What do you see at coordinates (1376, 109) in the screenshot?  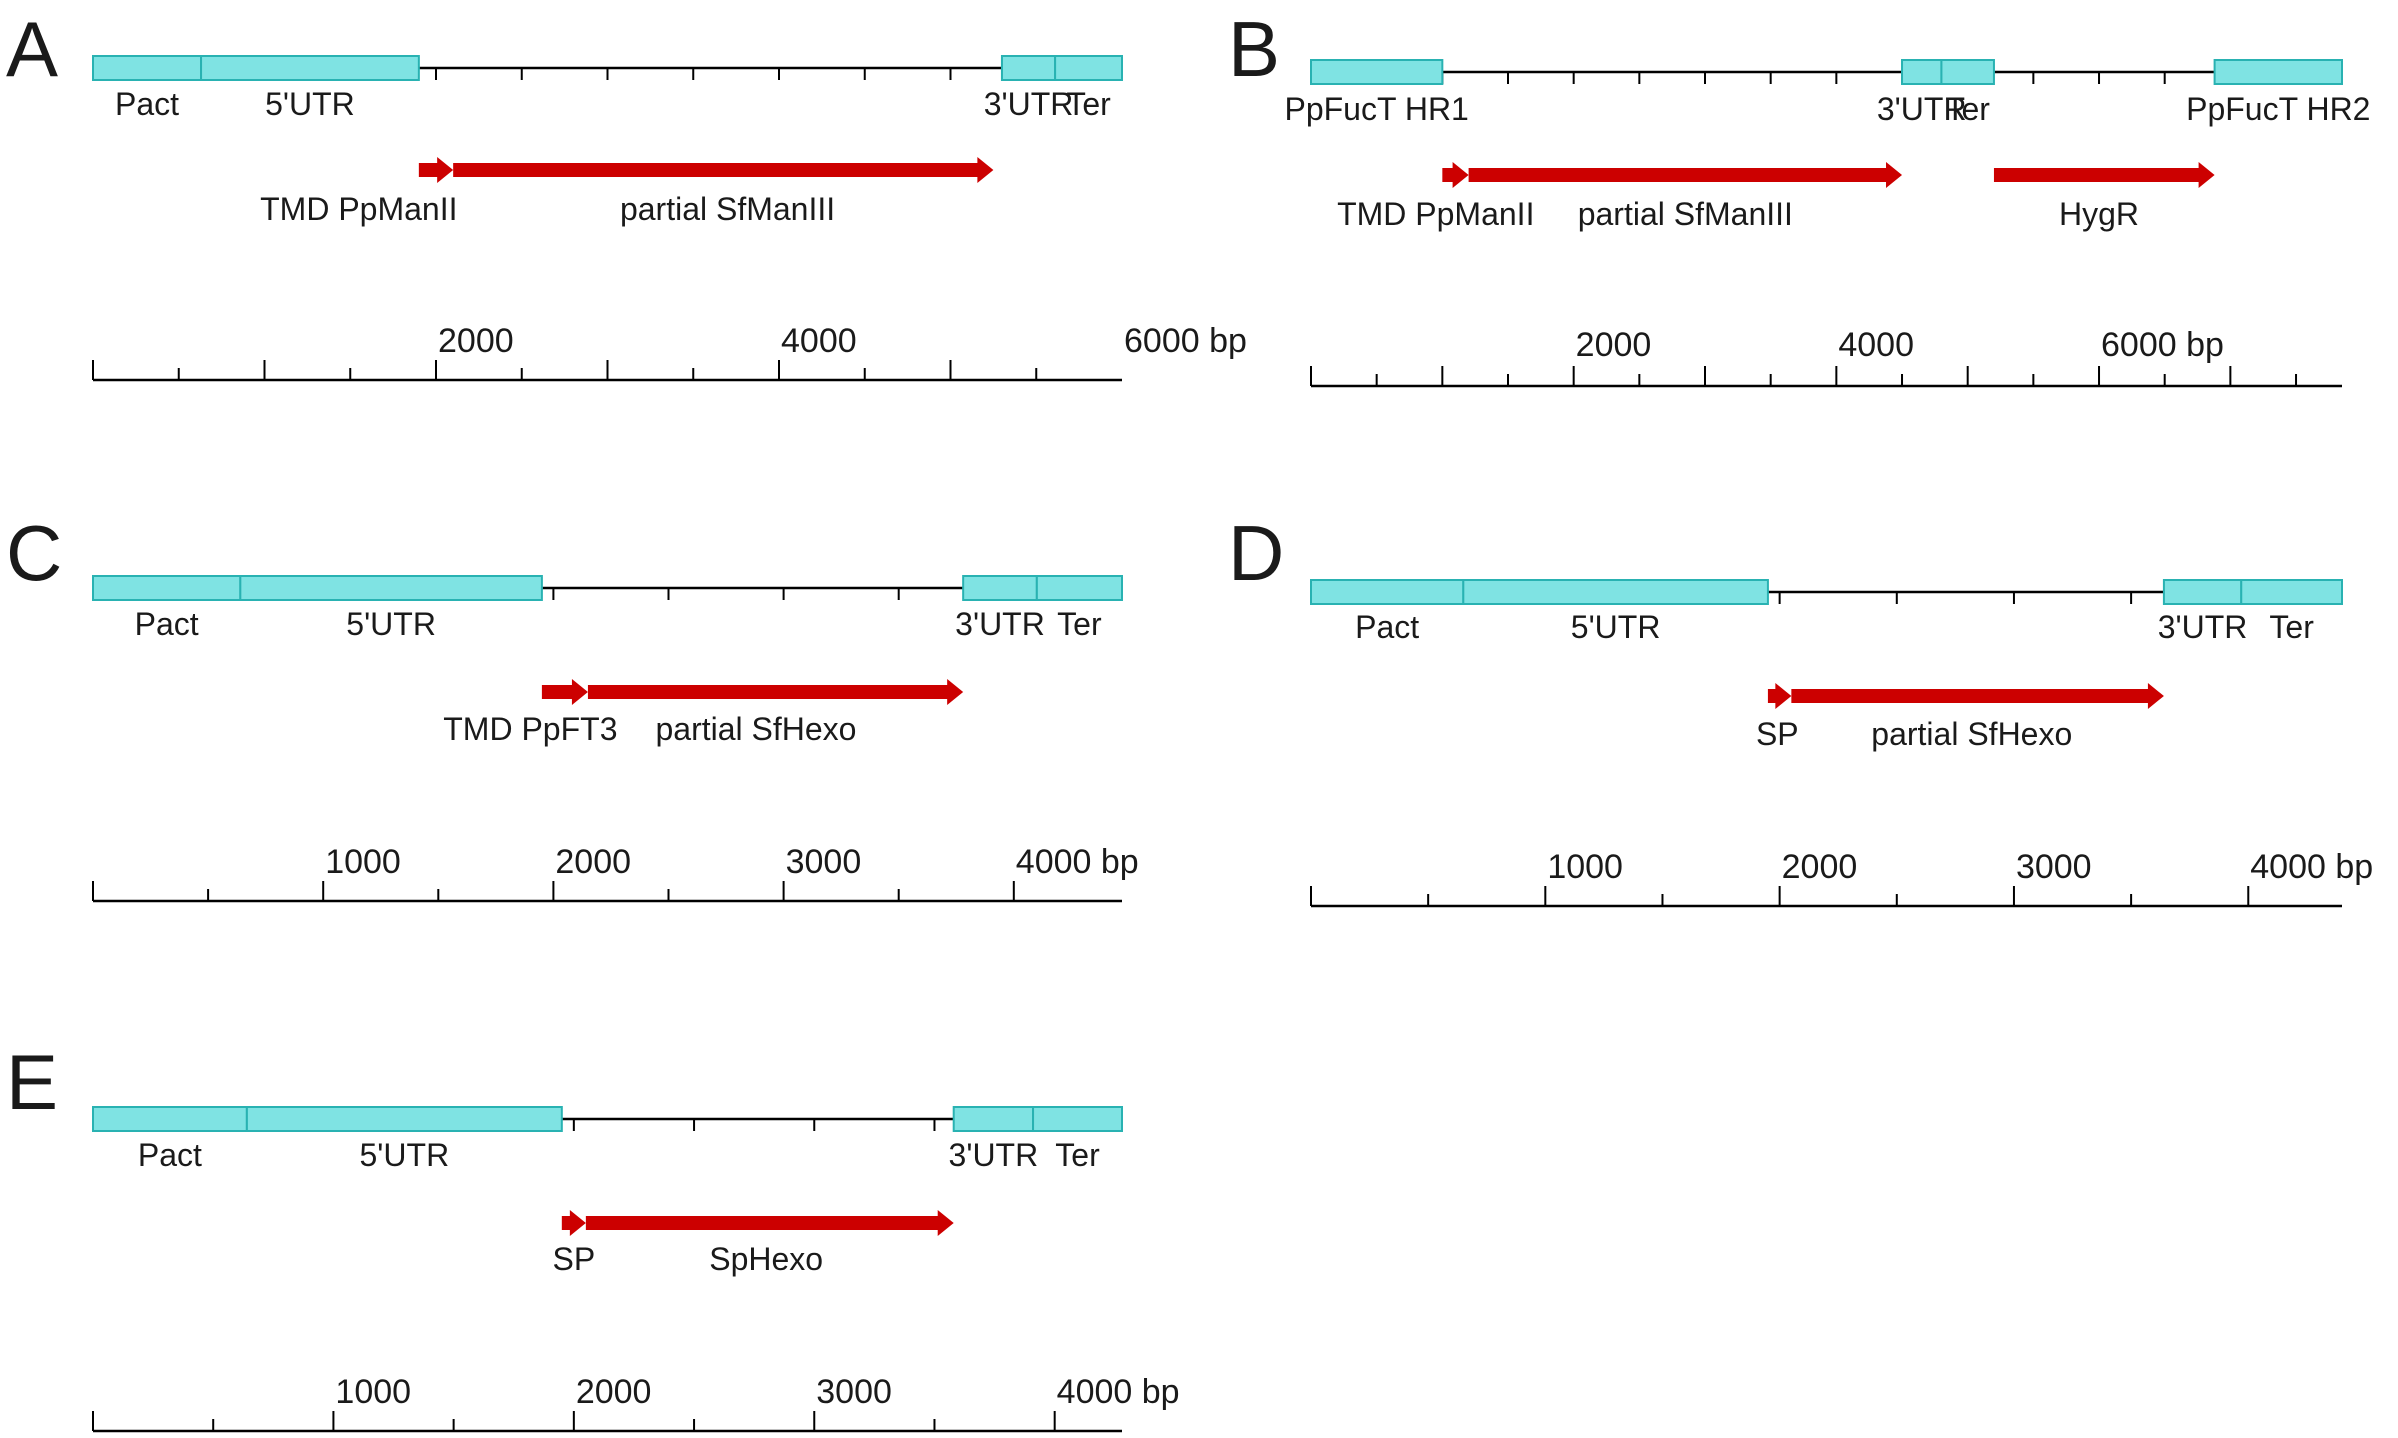 I see `segment-label-ppfuct-hr1: PpFucT HR1` at bounding box center [1376, 109].